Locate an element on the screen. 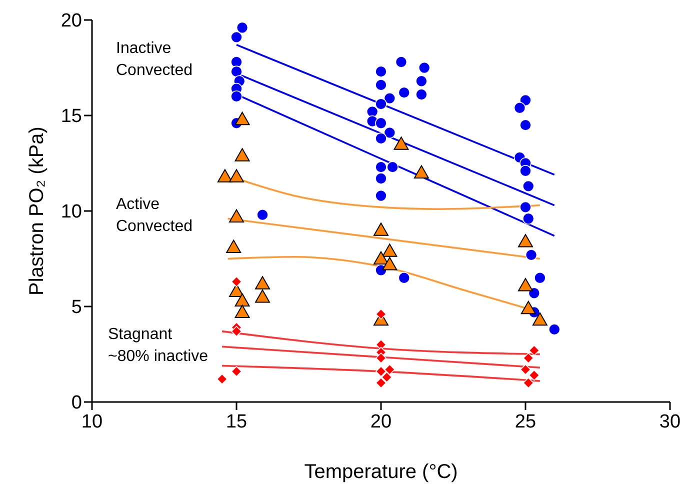 The height and width of the screenshot is (490, 684). annotation: Active Convected is located at coordinates (154, 216).